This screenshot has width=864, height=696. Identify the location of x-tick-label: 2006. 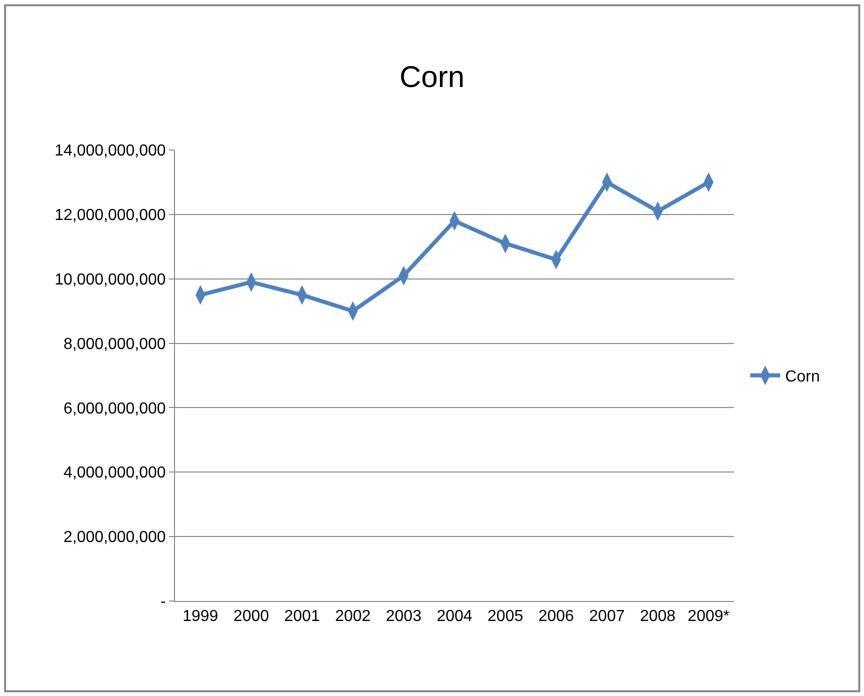
(556, 617).